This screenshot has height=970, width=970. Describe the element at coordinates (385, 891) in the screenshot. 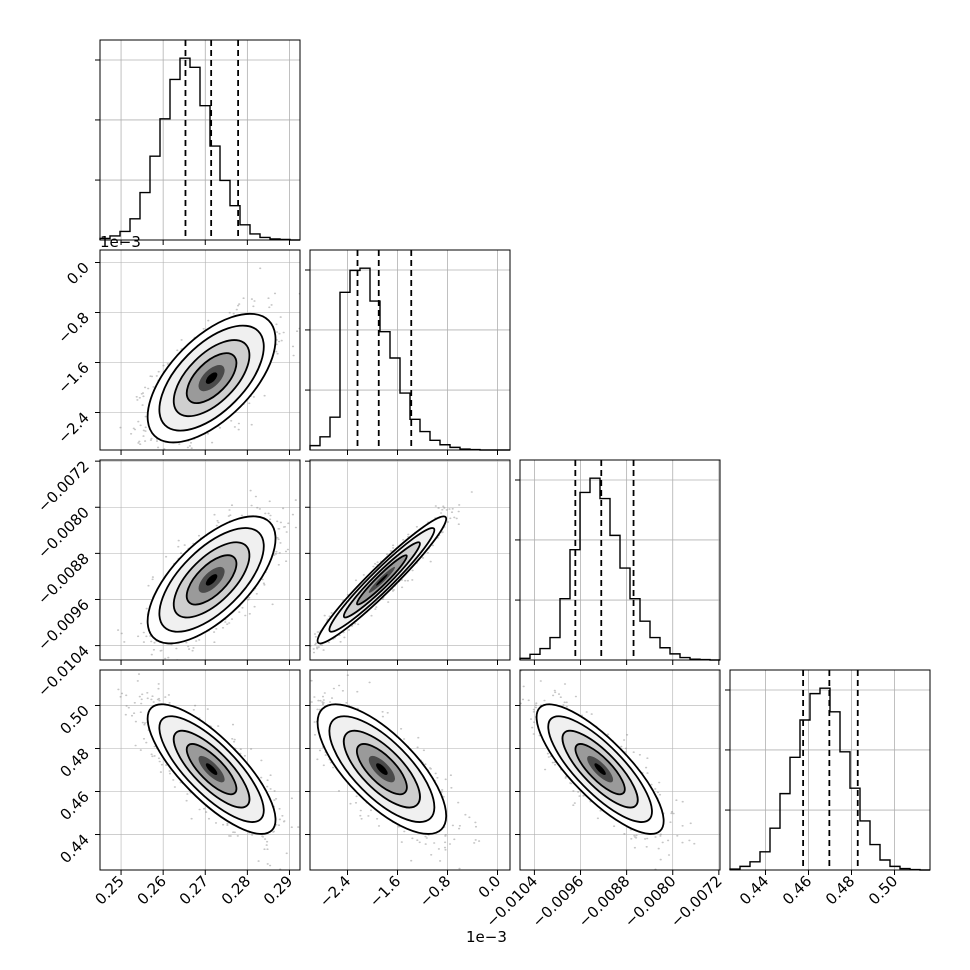

I see `x-tick-label: −1.6` at that location.